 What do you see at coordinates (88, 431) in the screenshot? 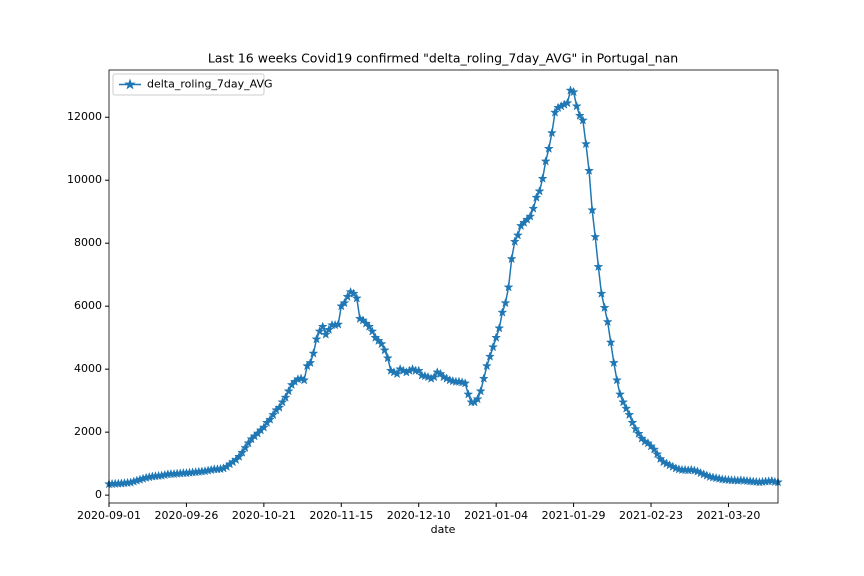
I see `y-tick-label: 2000` at bounding box center [88, 431].